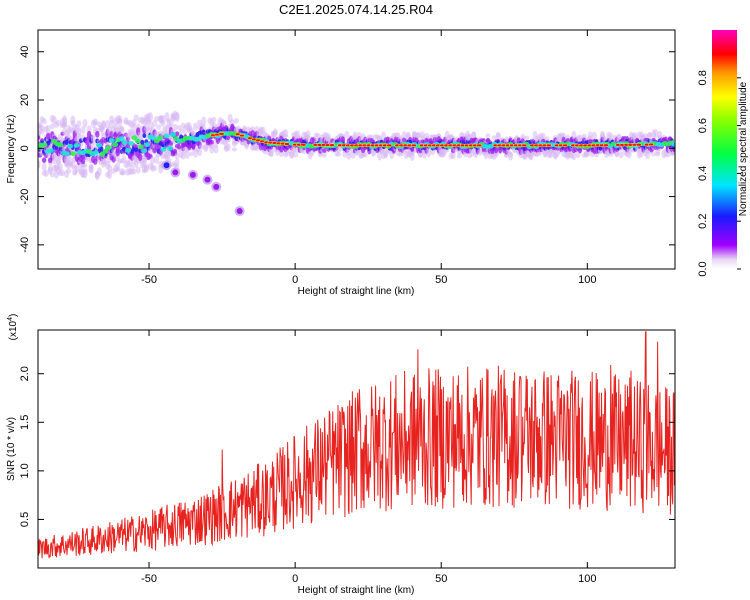 This screenshot has height=600, width=750. I want to click on x-tick-label: 100, so click(587, 280).